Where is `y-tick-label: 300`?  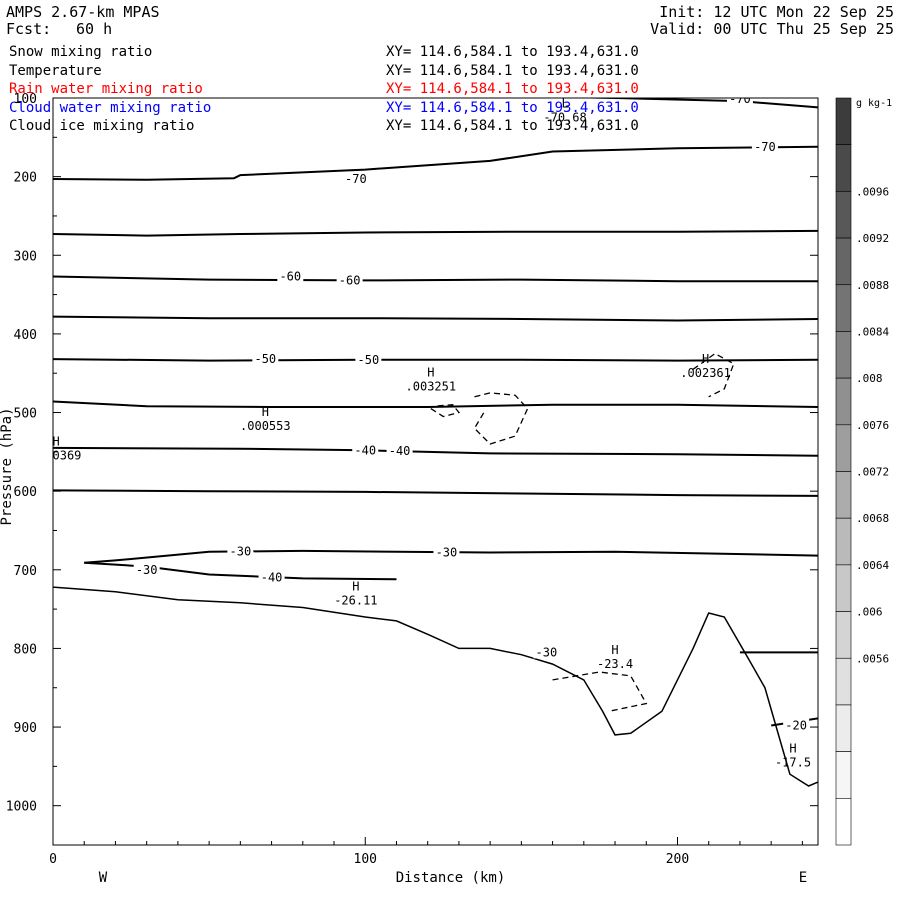
y-tick-label: 300 is located at coordinates (25, 256).